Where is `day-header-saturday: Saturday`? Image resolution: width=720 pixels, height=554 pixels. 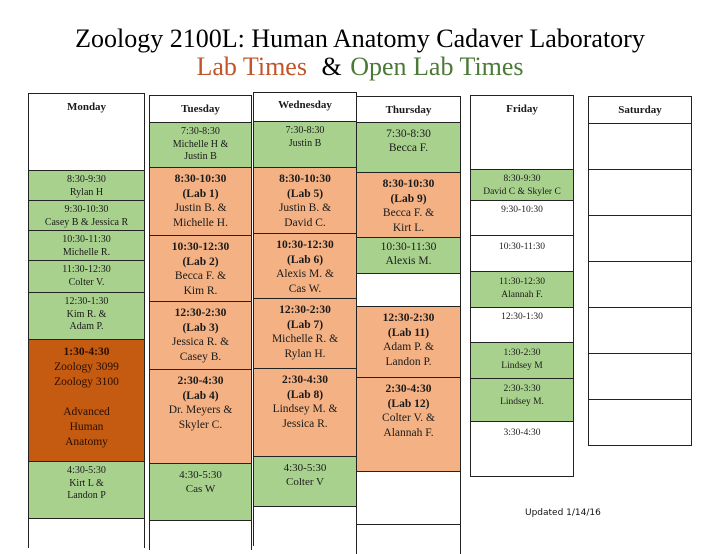 day-header-saturday: Saturday is located at coordinates (640, 110).